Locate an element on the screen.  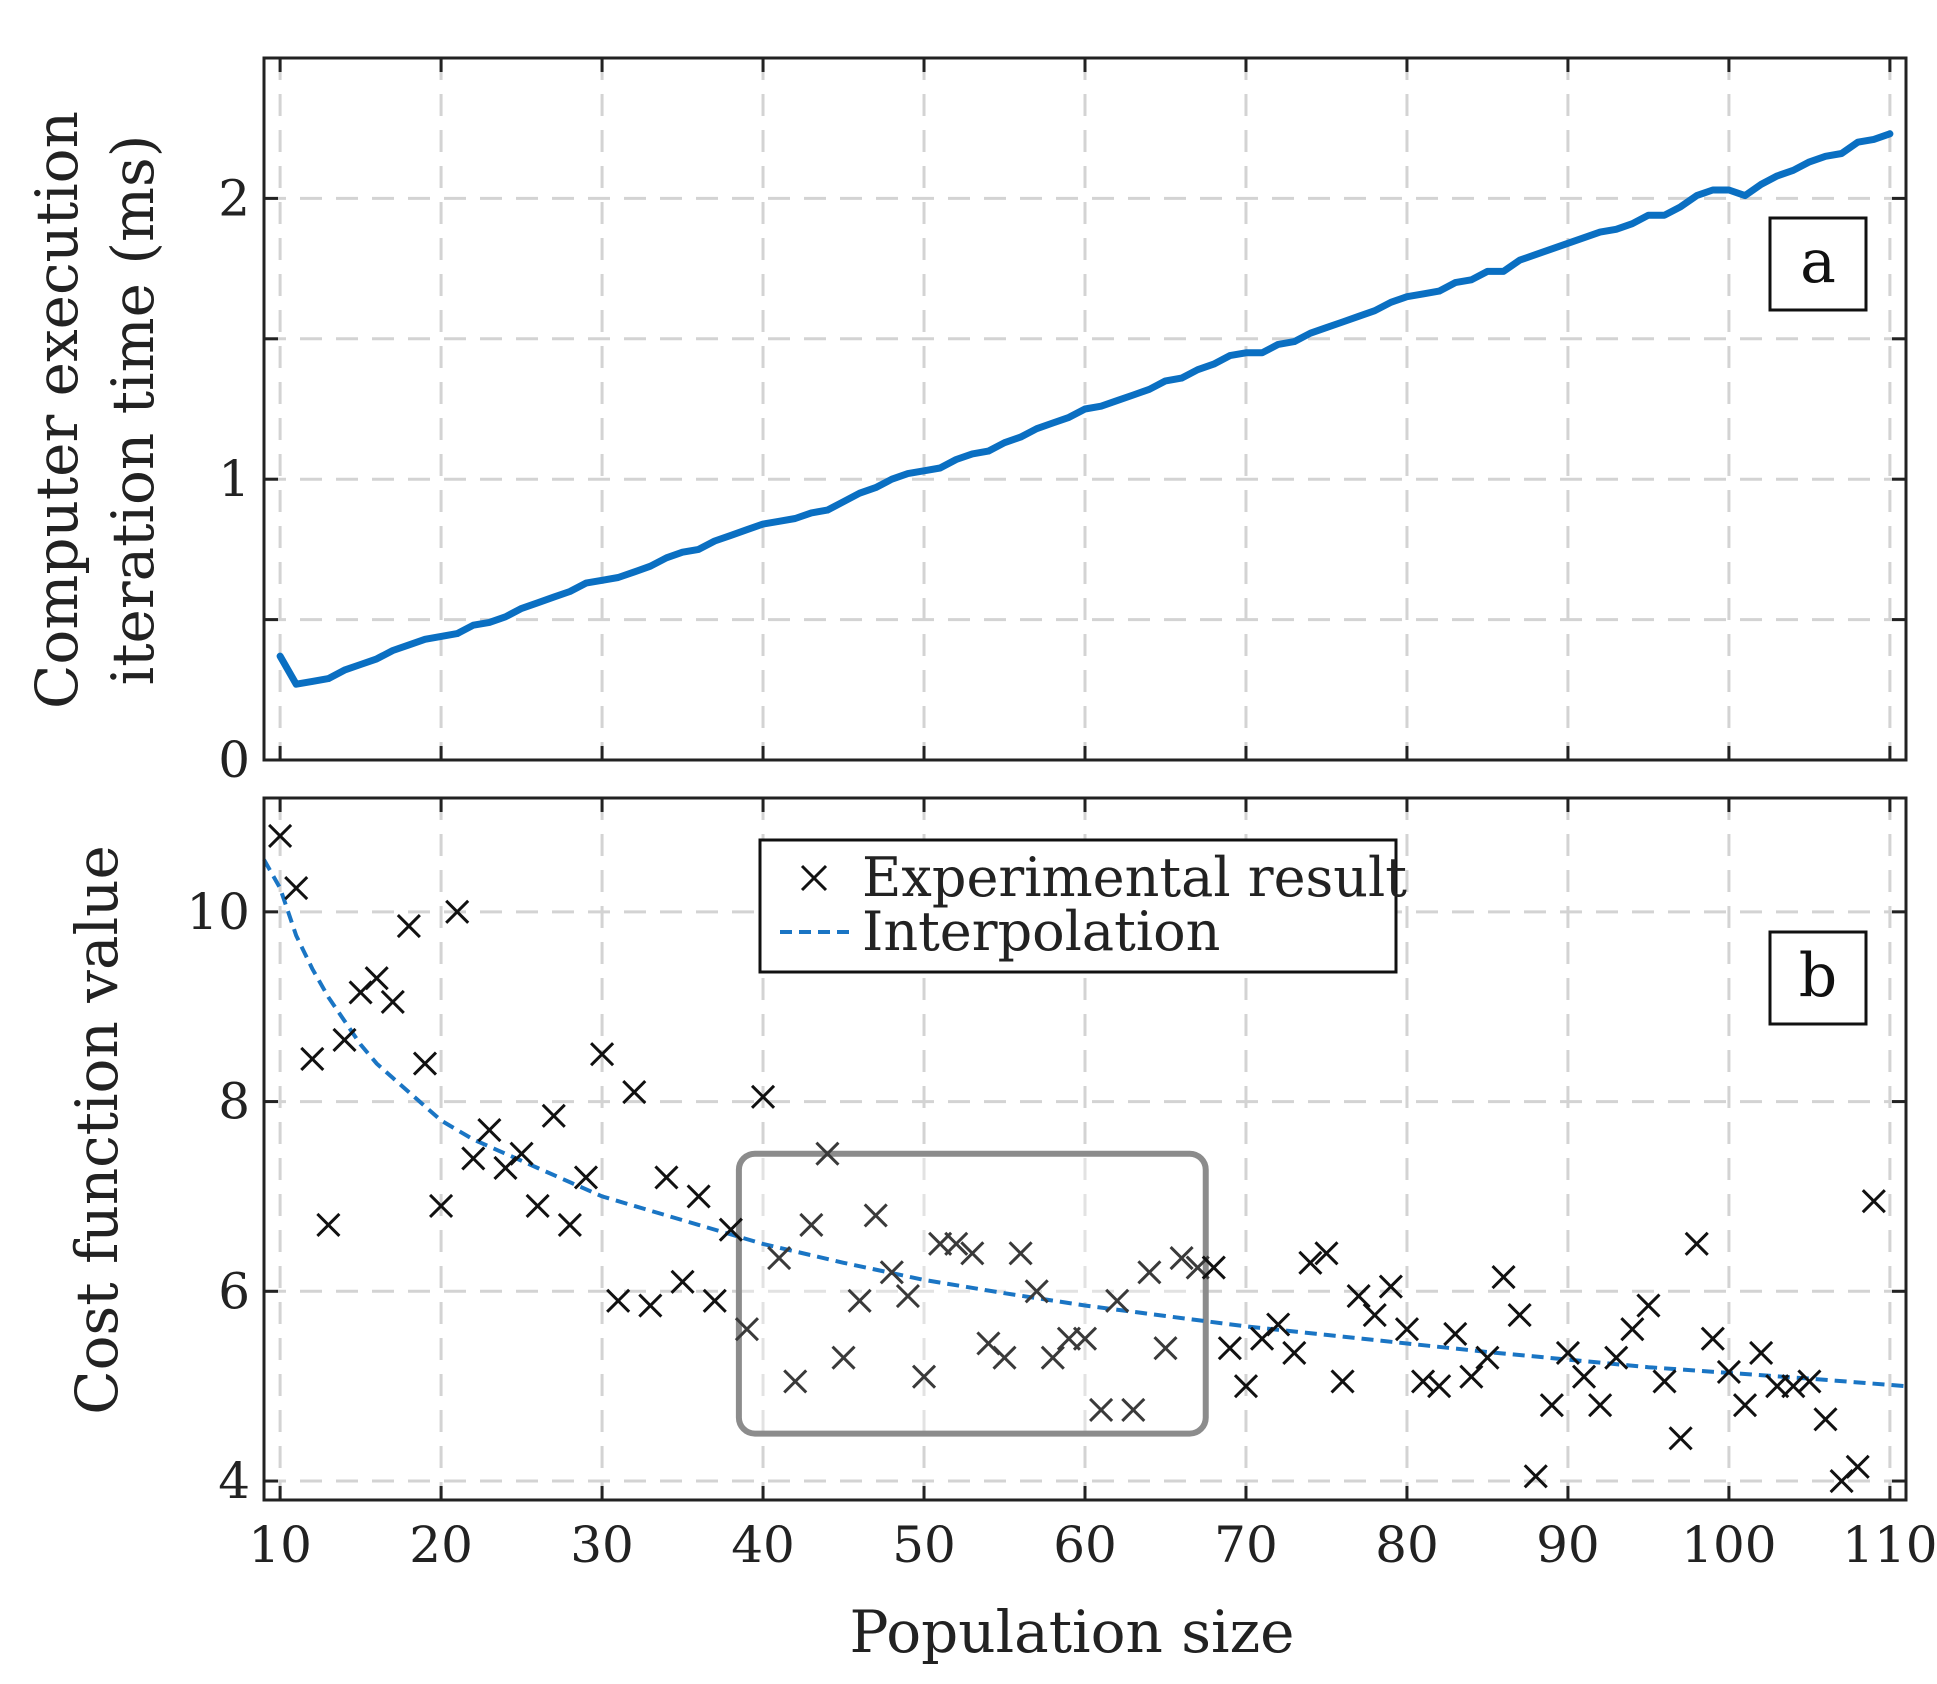
panel-b-xtick-label-8: 90 is located at coordinates (1568, 1545).